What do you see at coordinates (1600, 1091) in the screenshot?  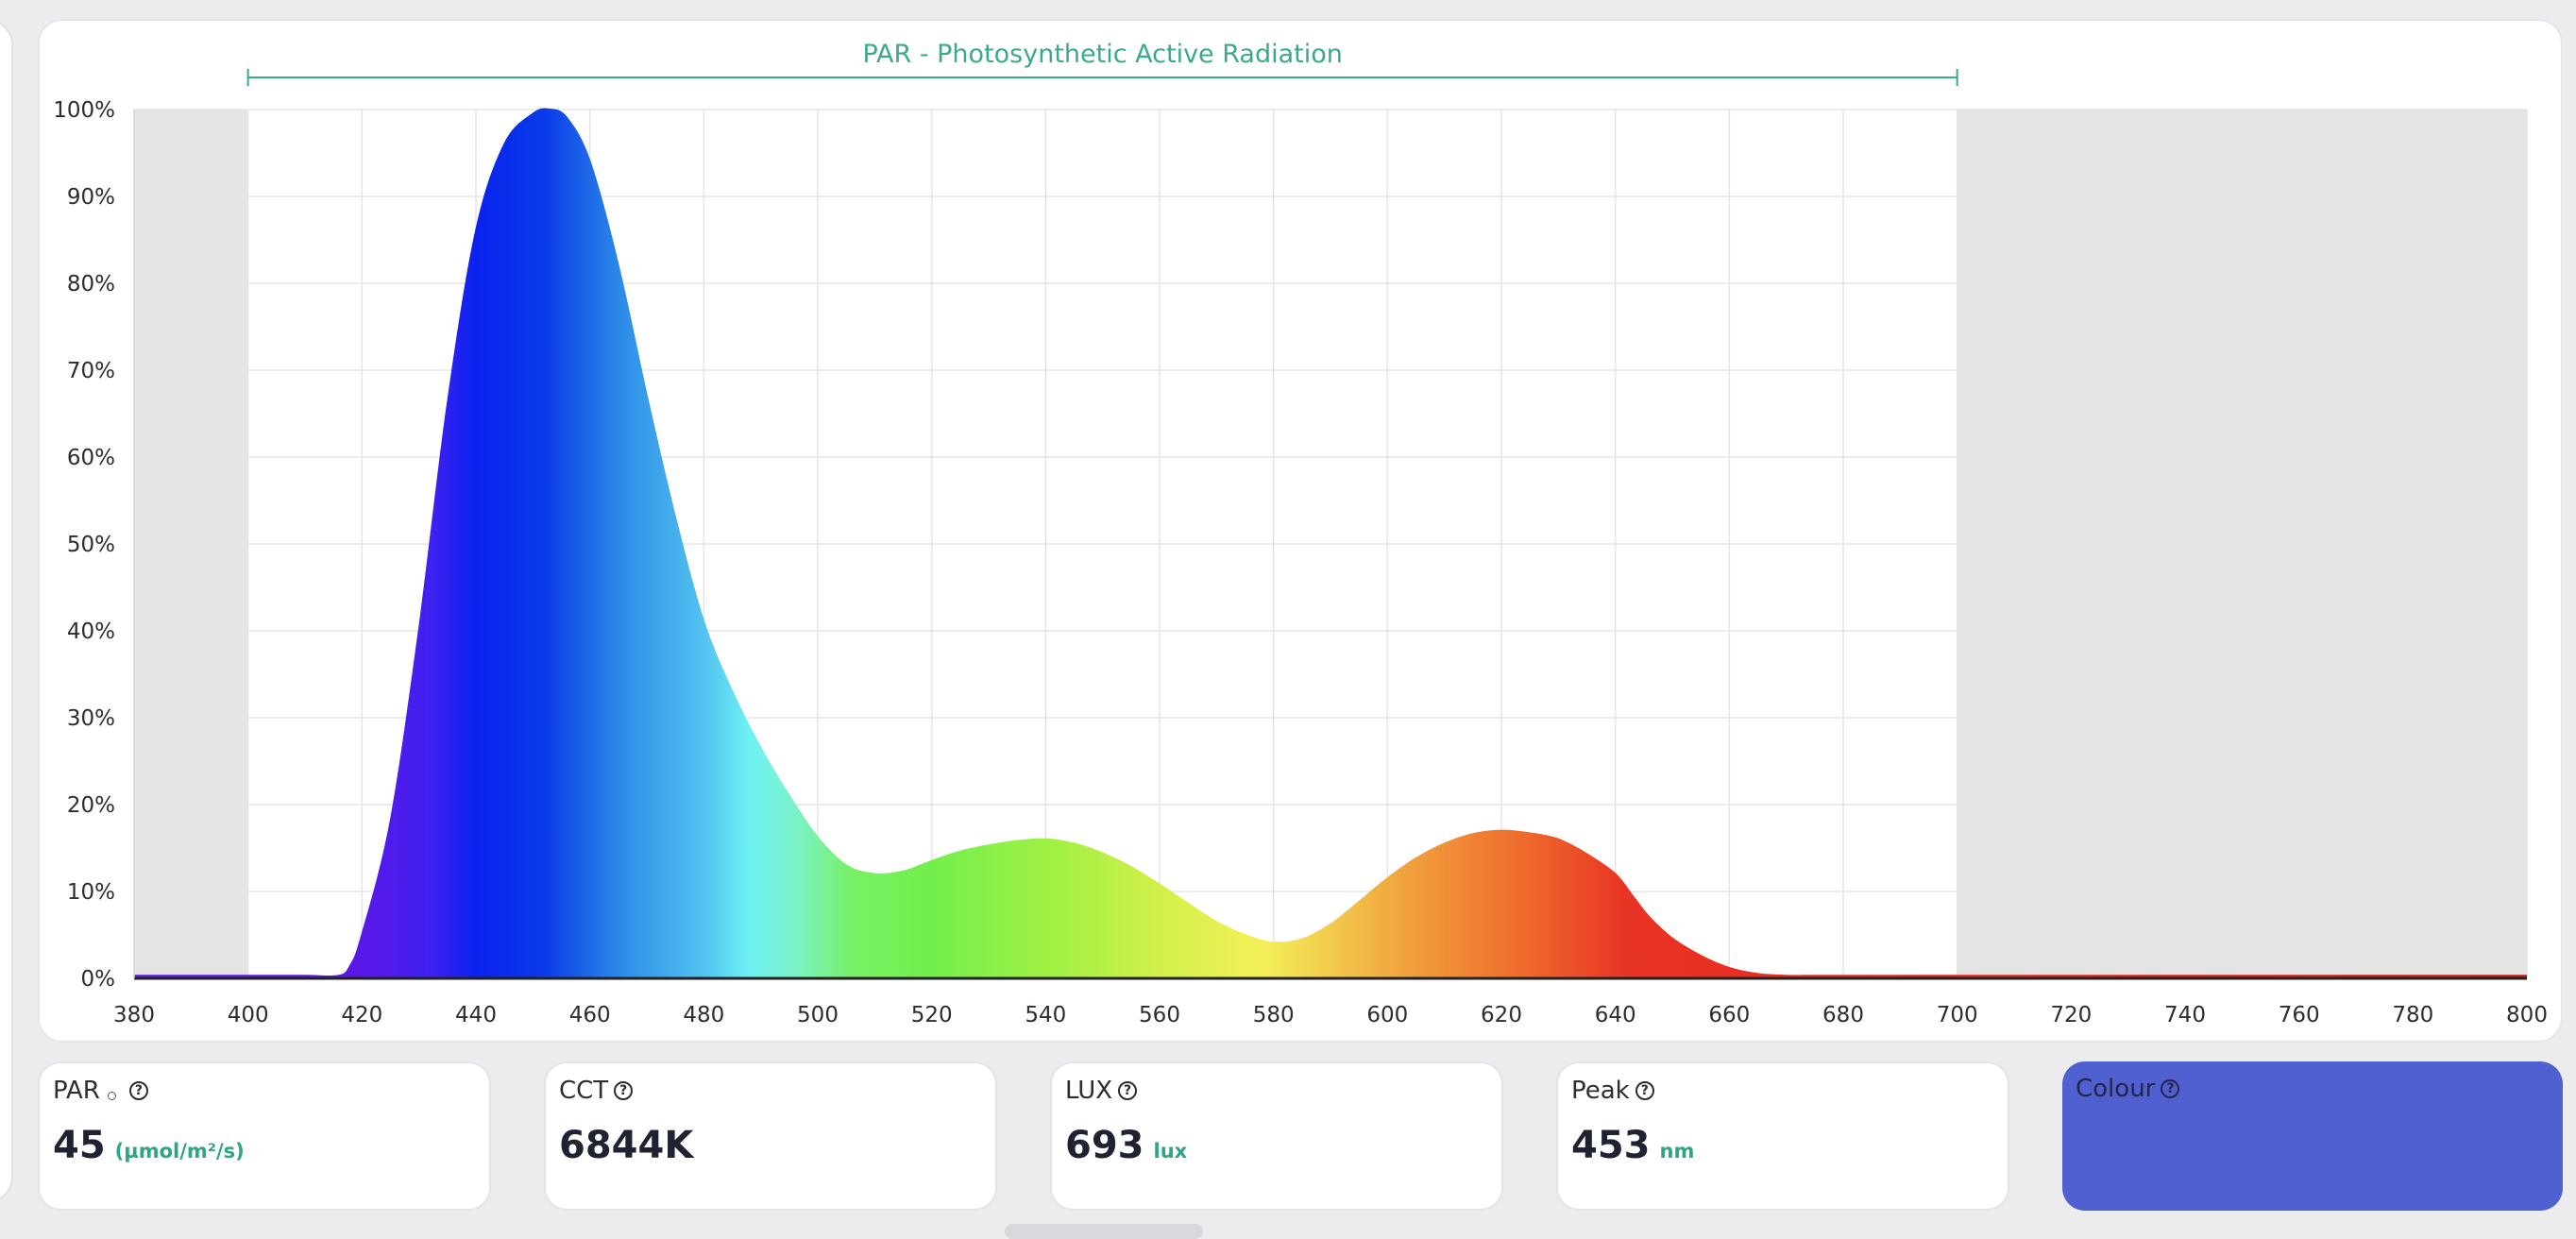 I see `peak-label: Peak` at bounding box center [1600, 1091].